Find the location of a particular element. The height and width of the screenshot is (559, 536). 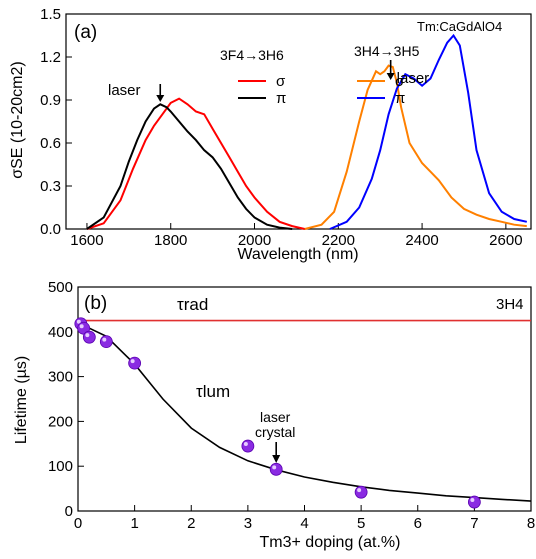

y-tick-label: 0 is located at coordinates (69, 511).